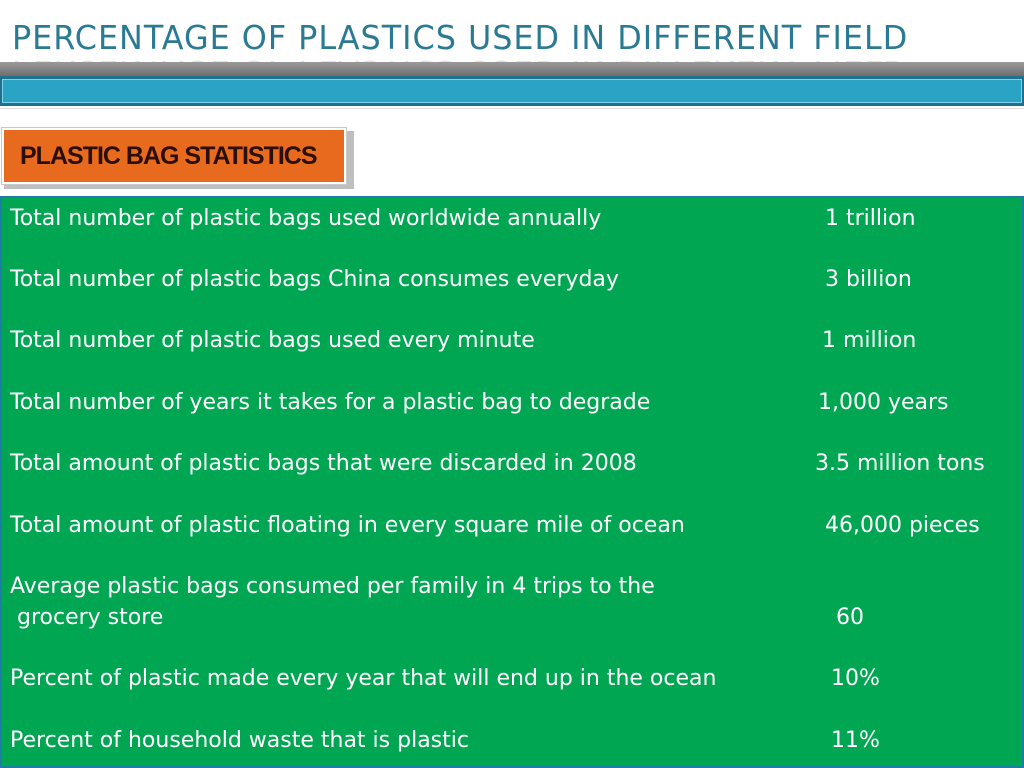  What do you see at coordinates (855, 678) in the screenshot?
I see `stat-value: 10%` at bounding box center [855, 678].